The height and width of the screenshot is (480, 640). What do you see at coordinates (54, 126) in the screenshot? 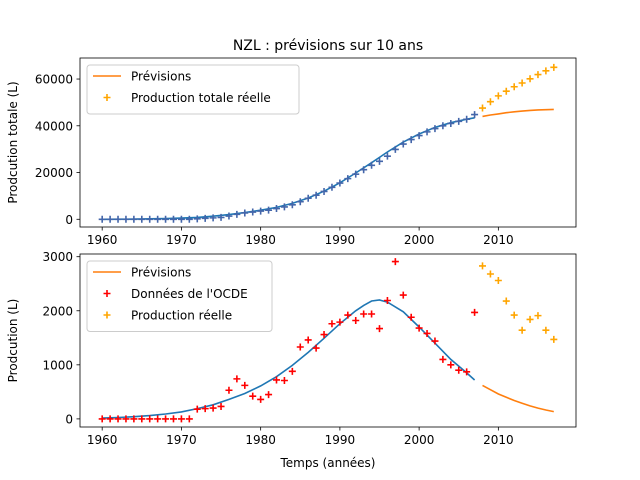
I see `top-y-tick-label: 40000` at bounding box center [54, 126].